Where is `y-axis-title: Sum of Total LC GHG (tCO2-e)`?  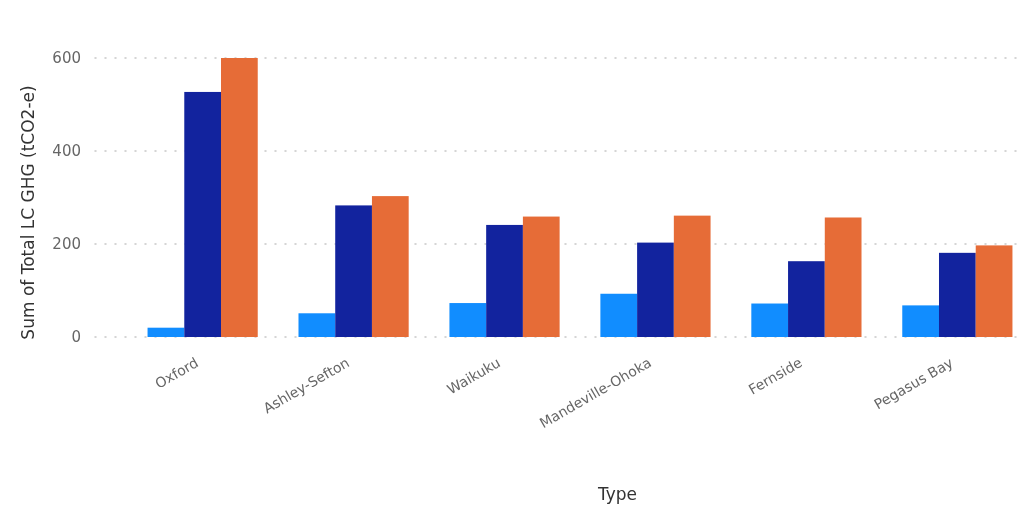
y-axis-title: Sum of Total LC GHG (tCO2-e) is located at coordinates (28, 212).